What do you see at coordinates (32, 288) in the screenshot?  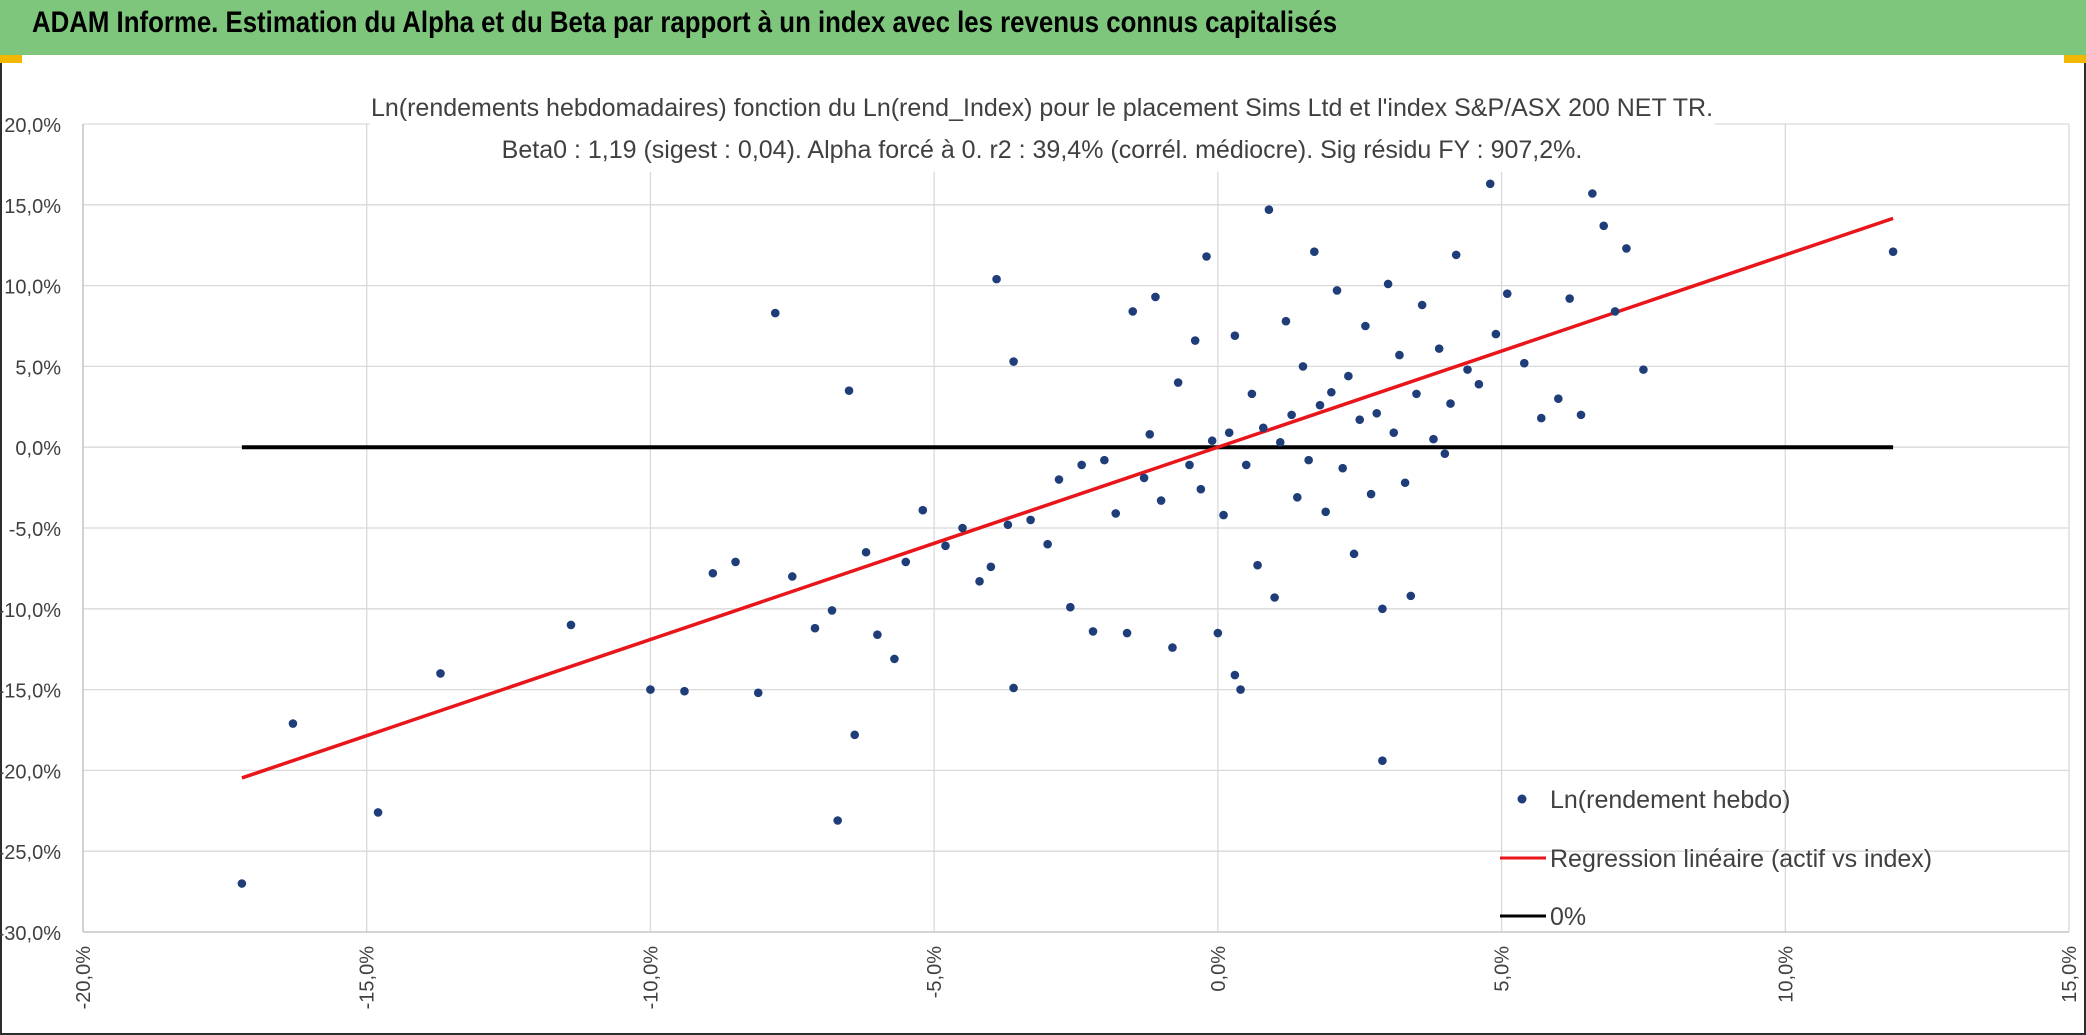 I see `y-tick-label: 10,0%` at bounding box center [32, 288].